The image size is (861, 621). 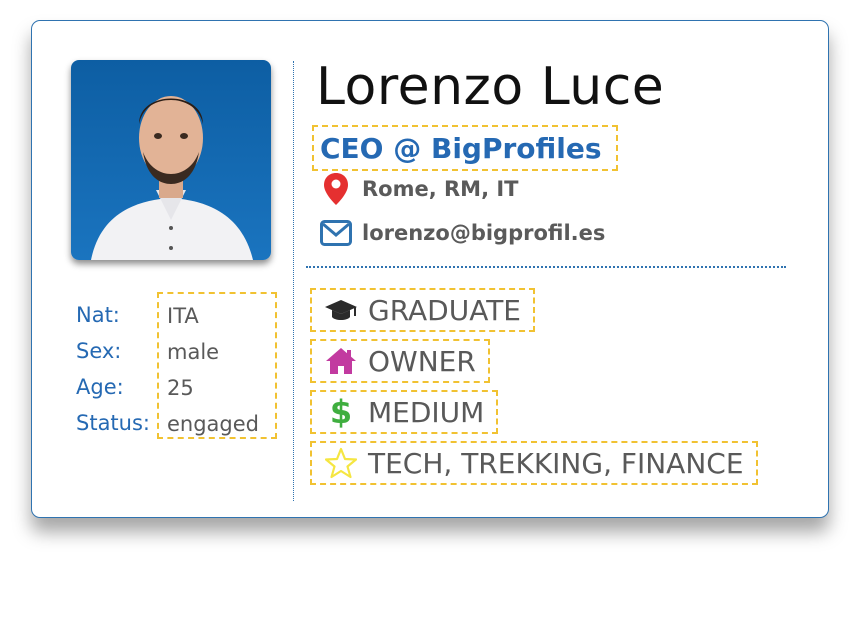 I want to click on location-row: Rome, RM, IT, so click(x=419, y=189).